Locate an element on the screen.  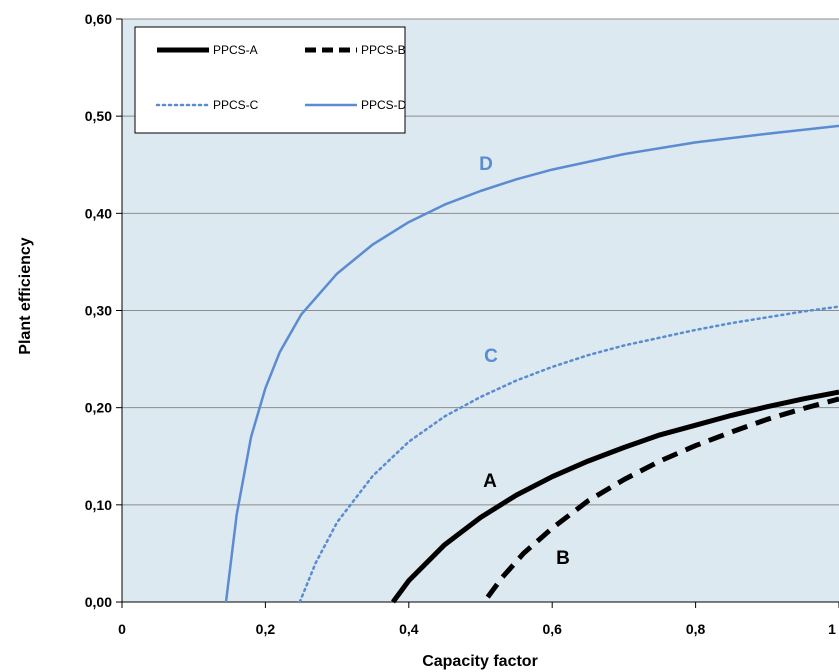
y-tick-label: 0,40 is located at coordinates (98, 213).